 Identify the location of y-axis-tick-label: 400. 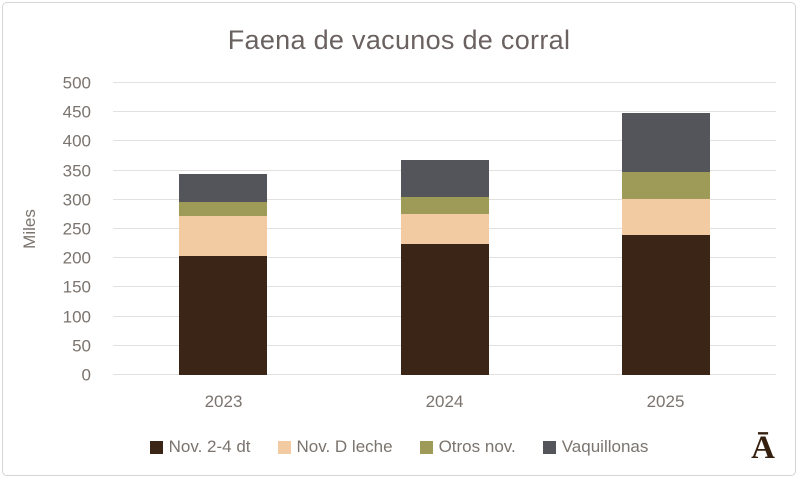
(76, 141).